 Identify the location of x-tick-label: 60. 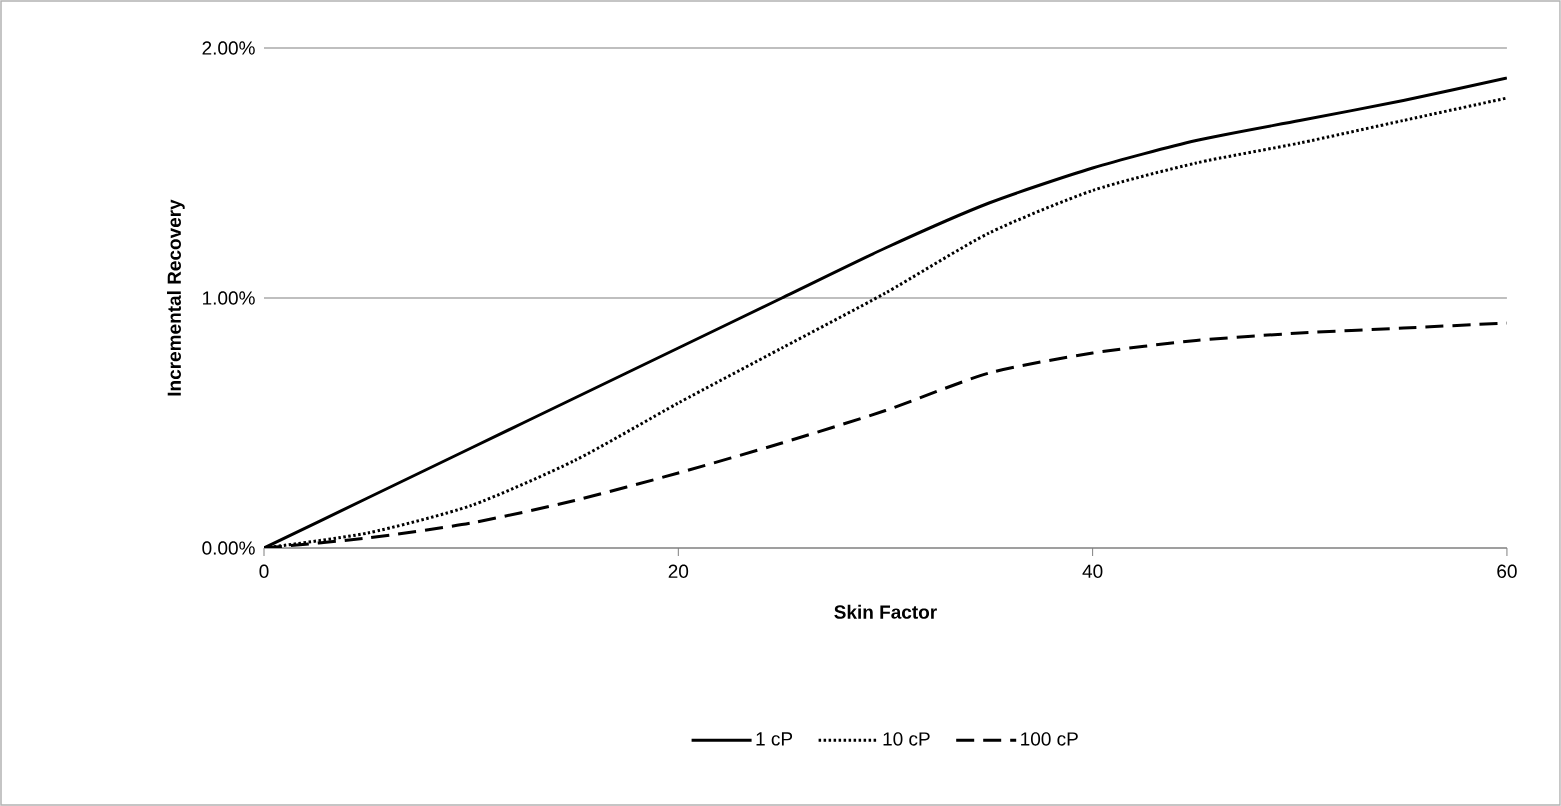
(1507, 571).